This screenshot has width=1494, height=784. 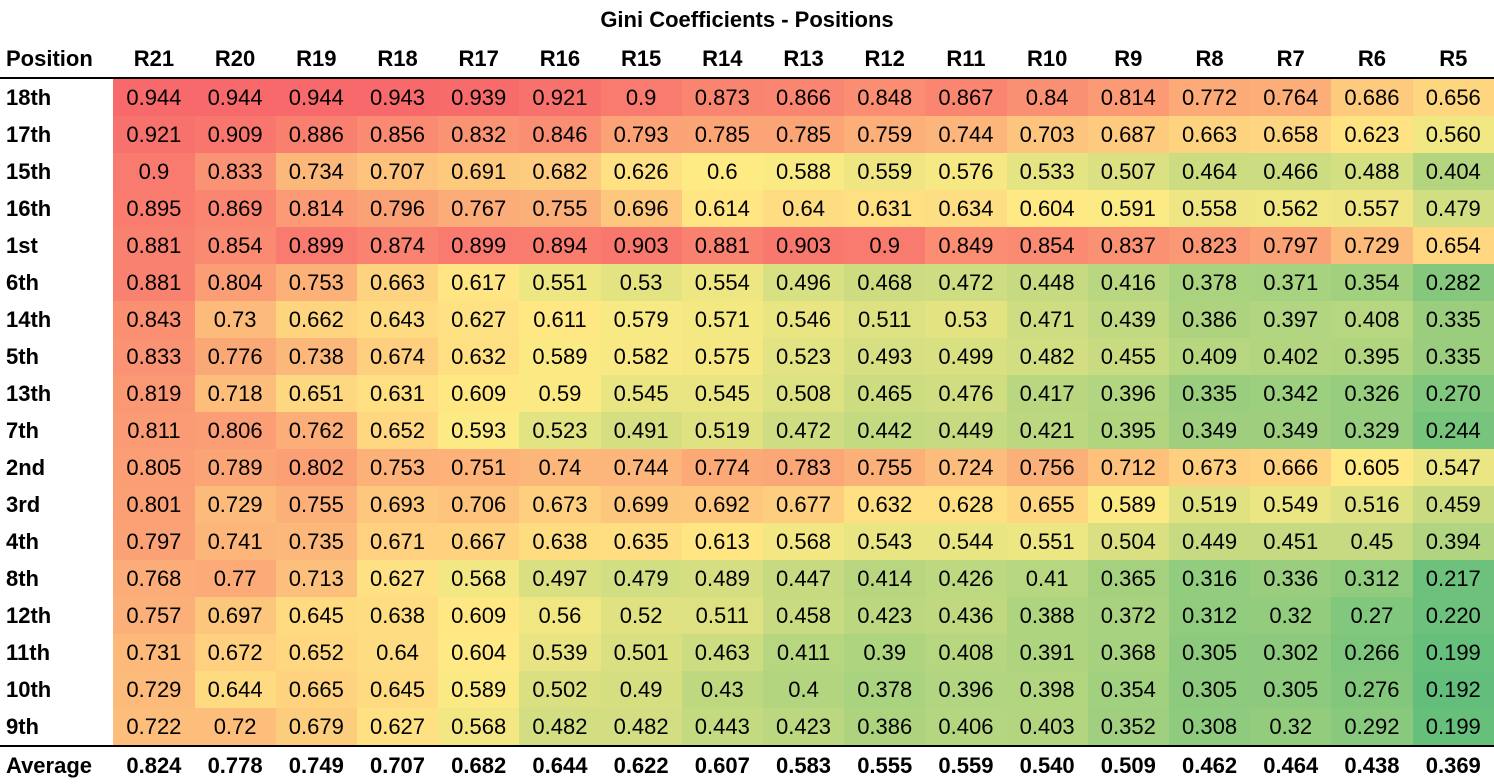 I want to click on heatmap-cell: 0.631, so click(x=397, y=393).